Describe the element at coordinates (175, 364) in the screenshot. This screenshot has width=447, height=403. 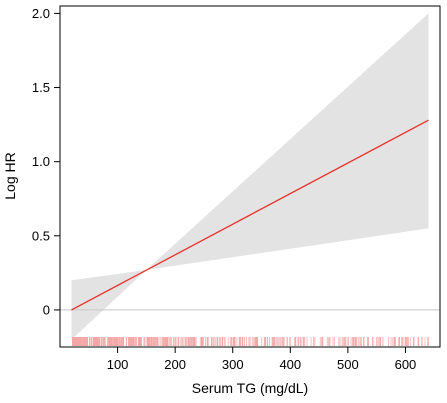
I see `x-tick-label: 200` at that location.